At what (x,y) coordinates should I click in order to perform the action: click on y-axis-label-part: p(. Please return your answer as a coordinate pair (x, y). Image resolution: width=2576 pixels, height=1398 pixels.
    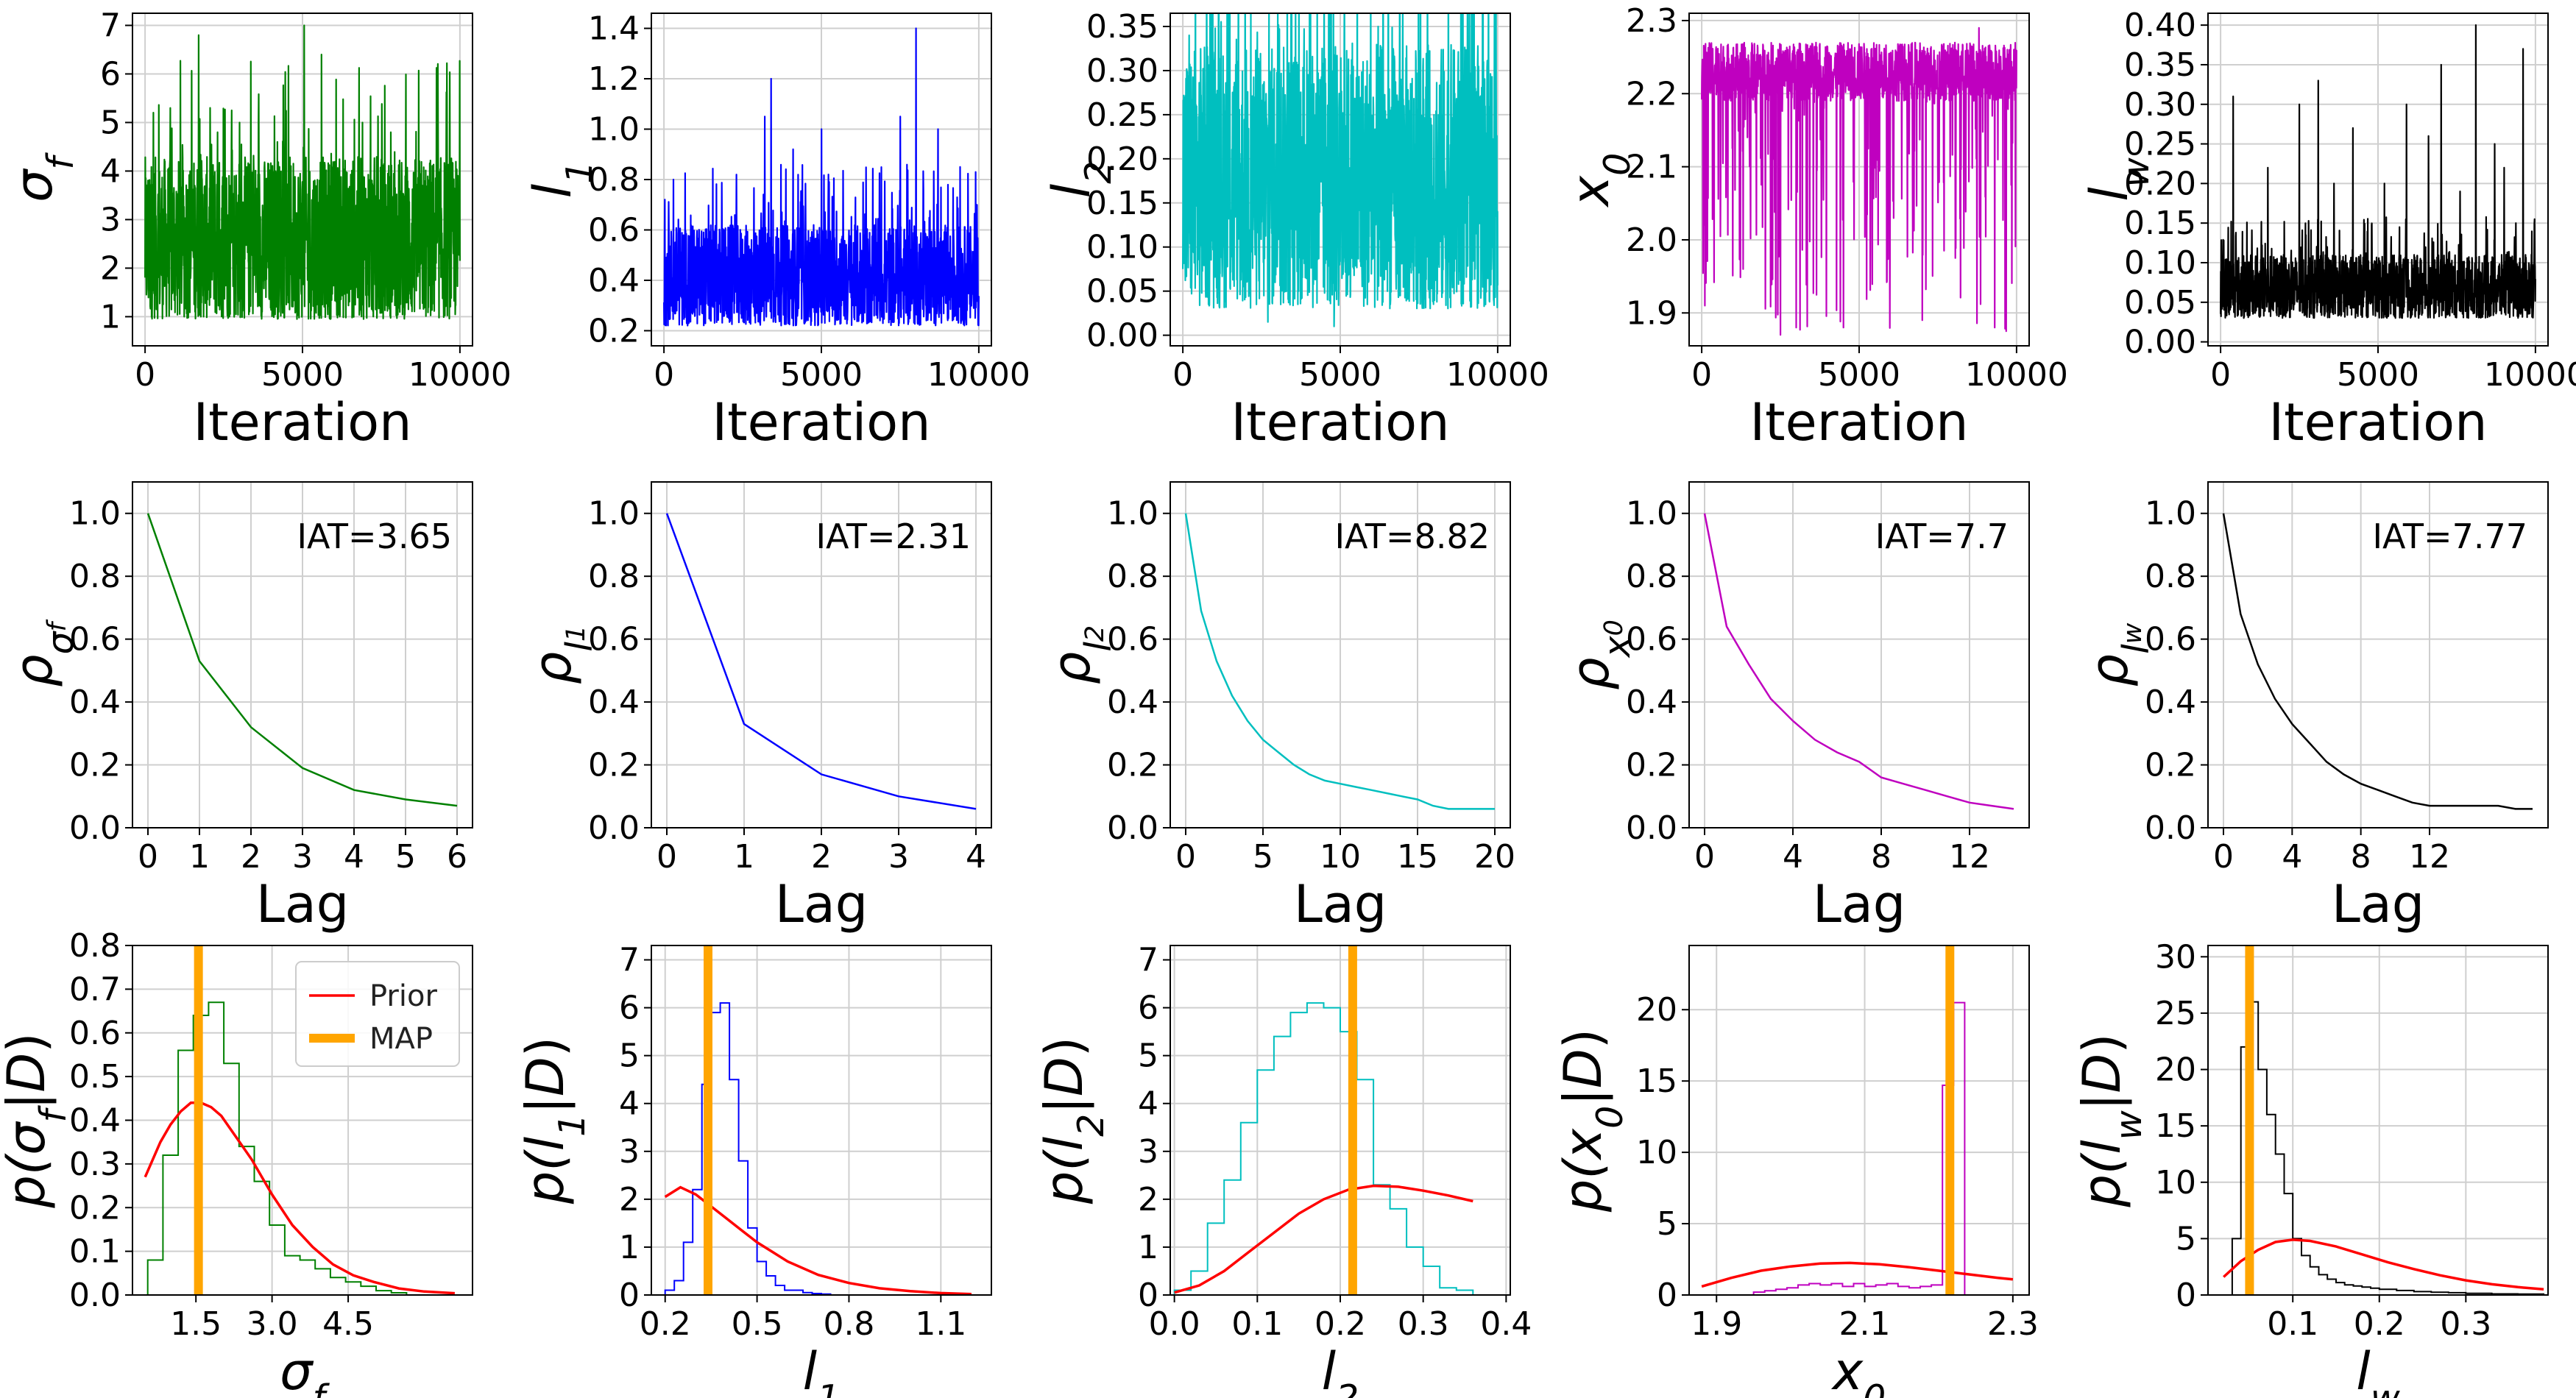
    Looking at the image, I should click on (2102, 1179).